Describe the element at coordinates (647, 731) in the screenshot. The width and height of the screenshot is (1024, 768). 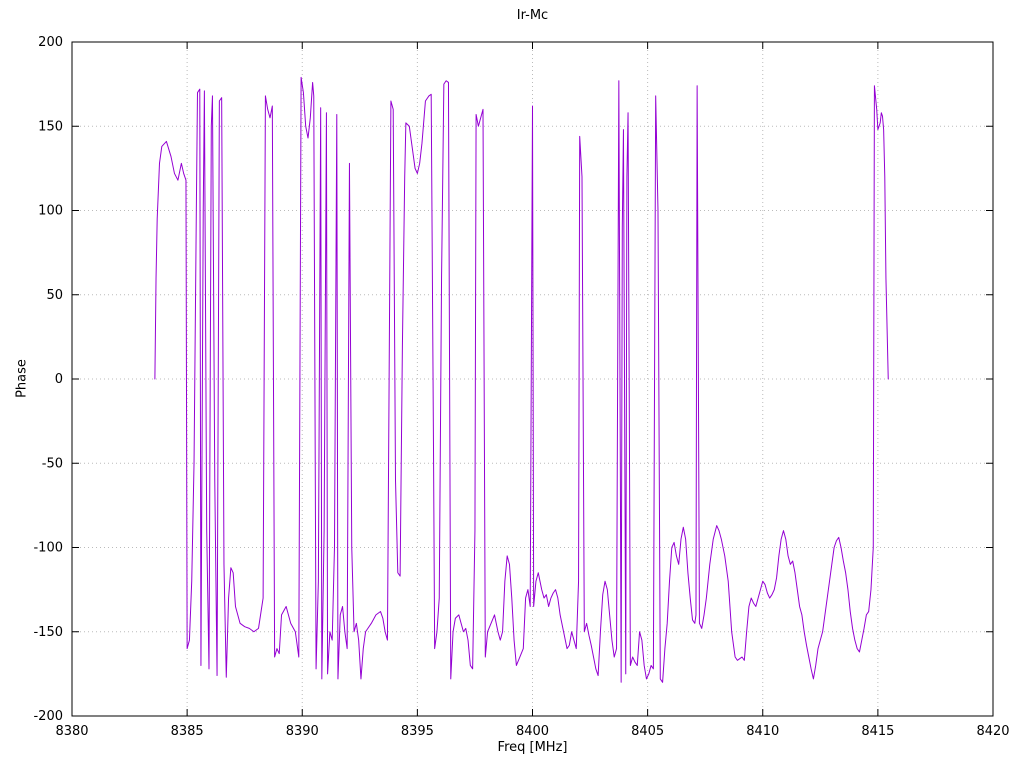
I see `x-tick-label: 8405` at that location.